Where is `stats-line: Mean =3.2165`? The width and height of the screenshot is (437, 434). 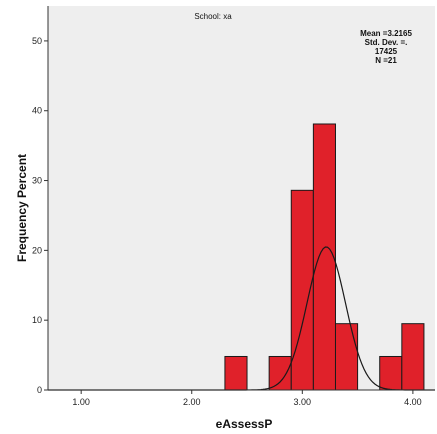
stats-line: Mean =3.2165 is located at coordinates (386, 33).